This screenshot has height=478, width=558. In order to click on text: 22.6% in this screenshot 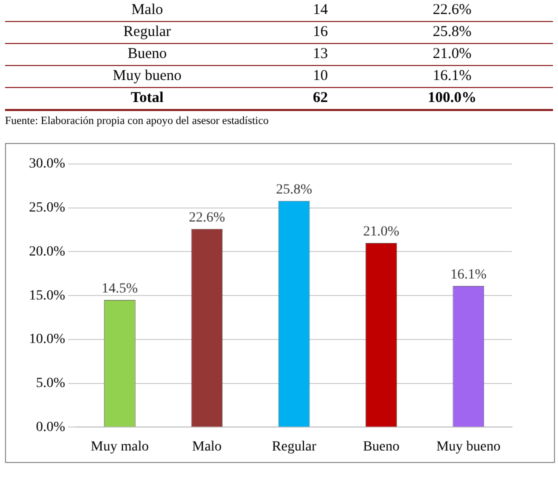, I will do `click(452, 11)`.